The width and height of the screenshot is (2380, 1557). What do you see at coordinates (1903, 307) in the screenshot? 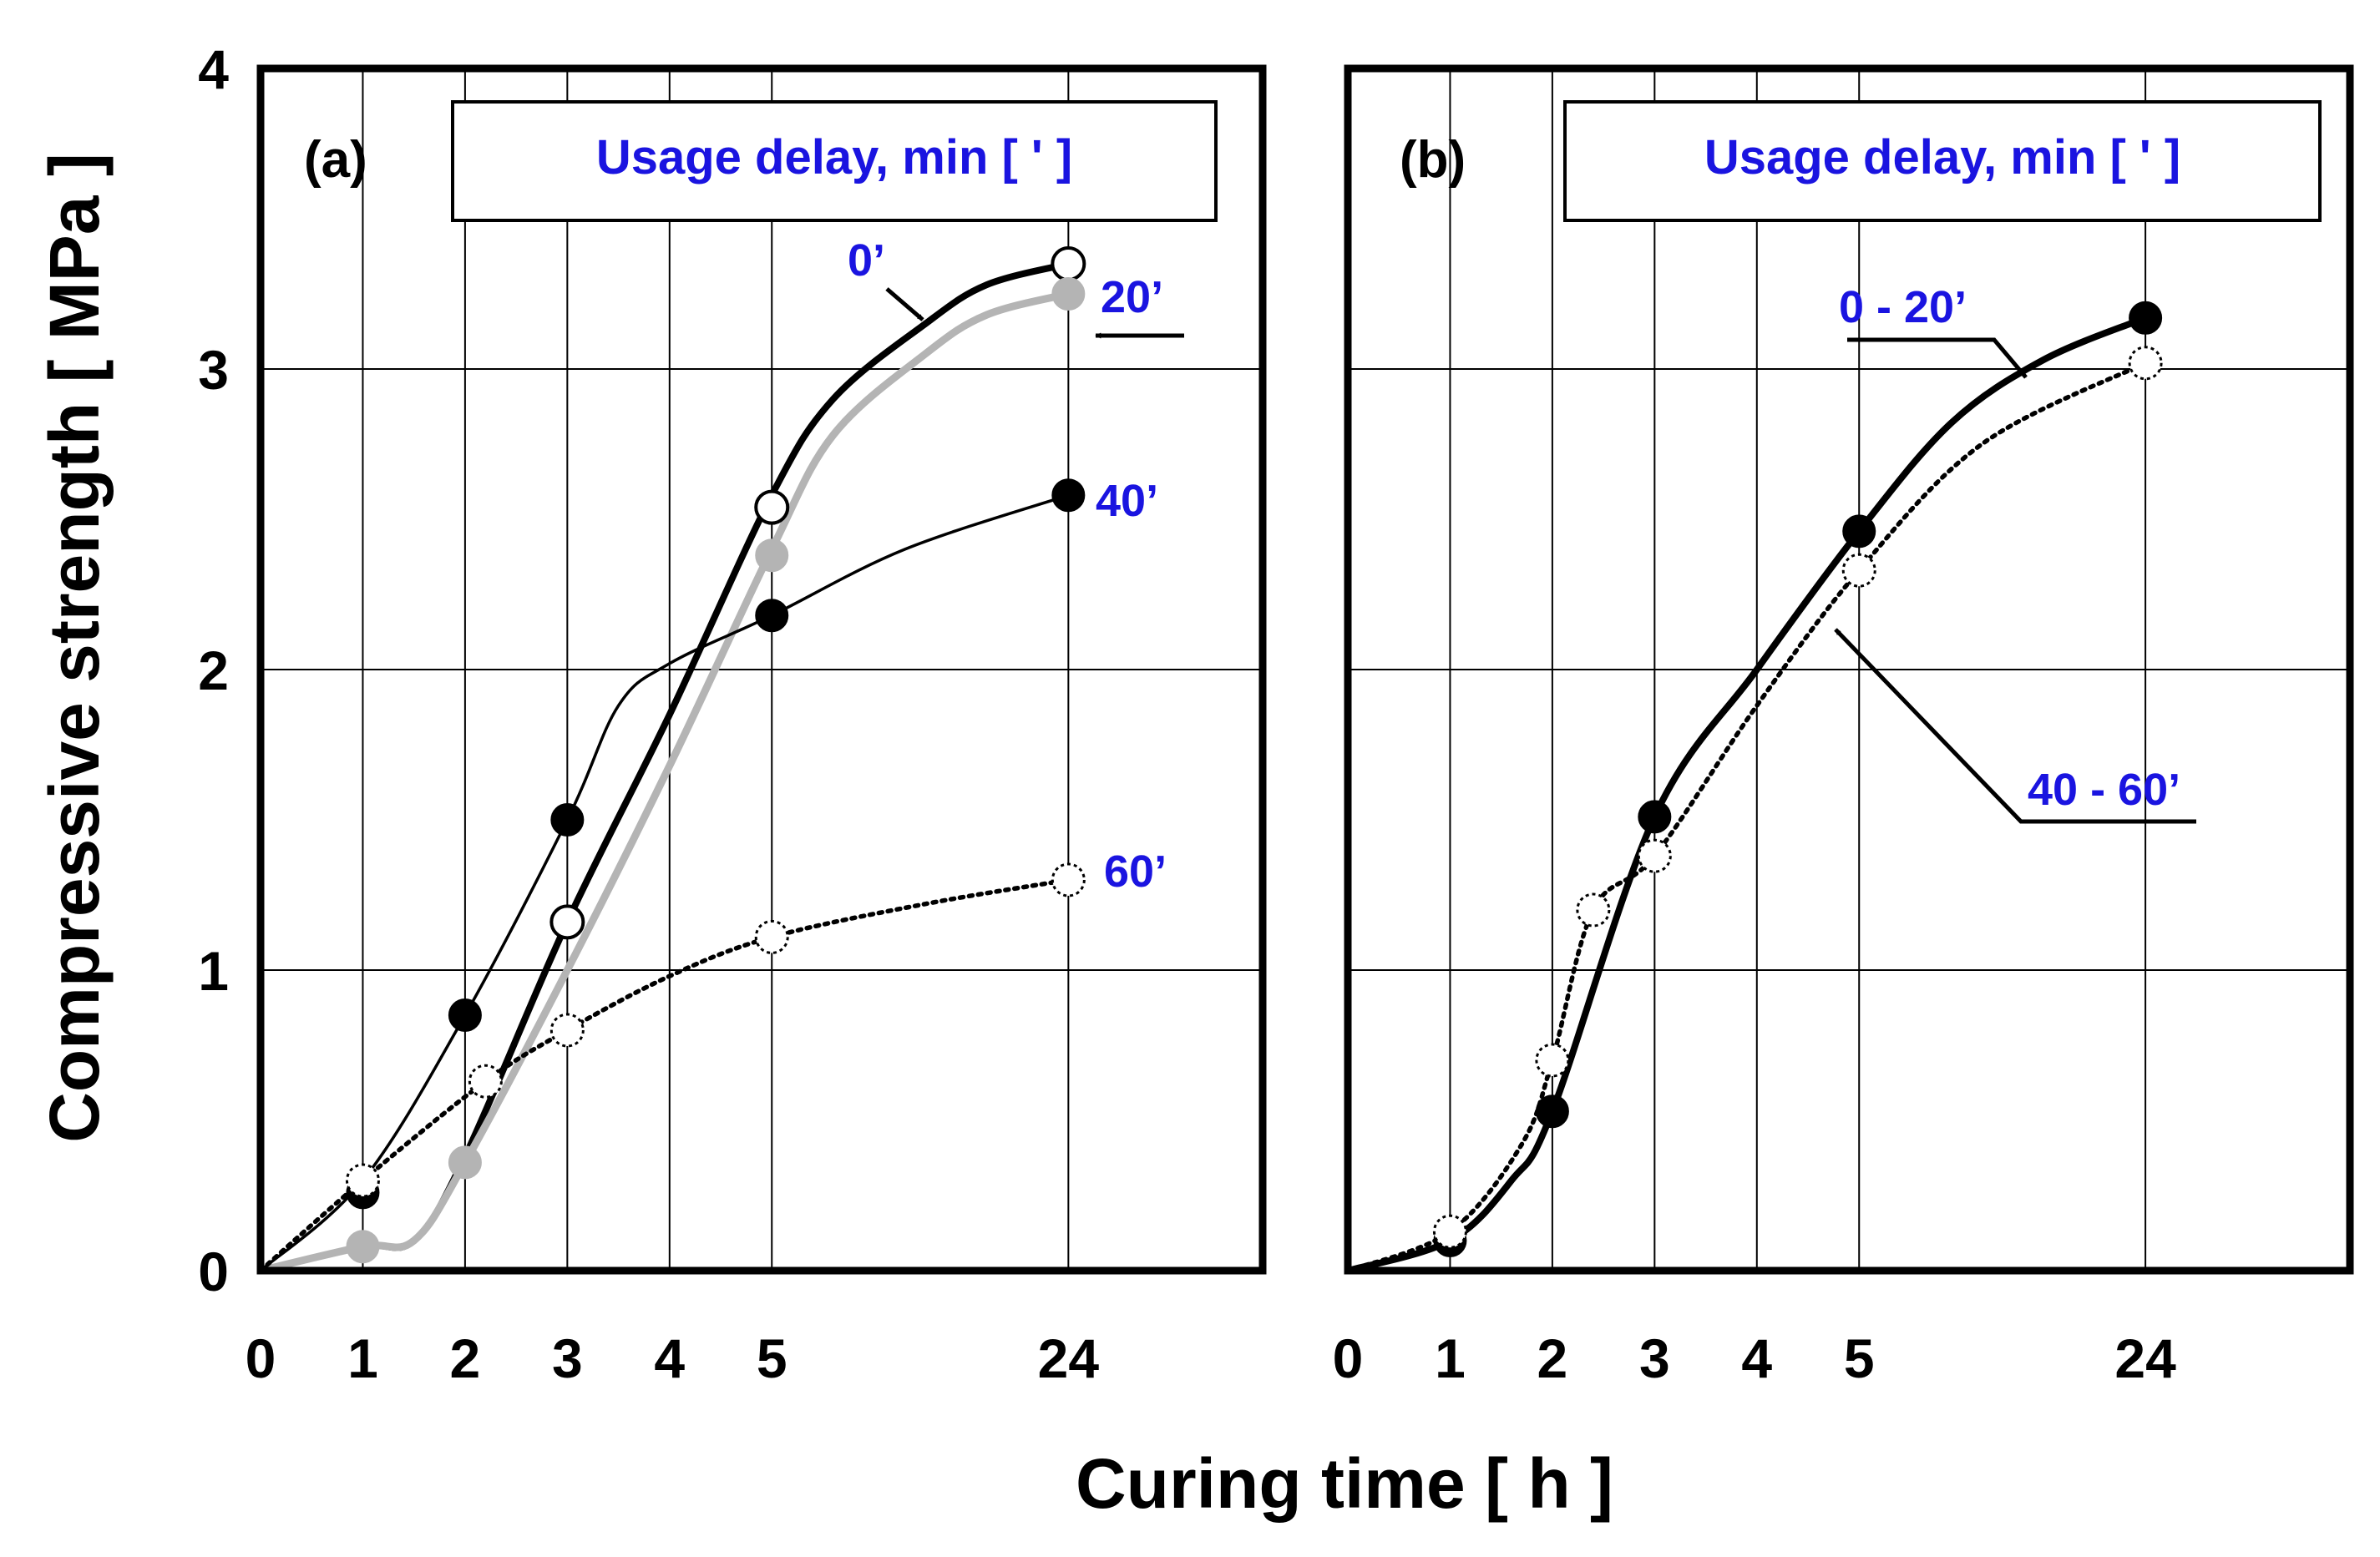
I see `series-label-0-20: 0 - 20’` at bounding box center [1903, 307].